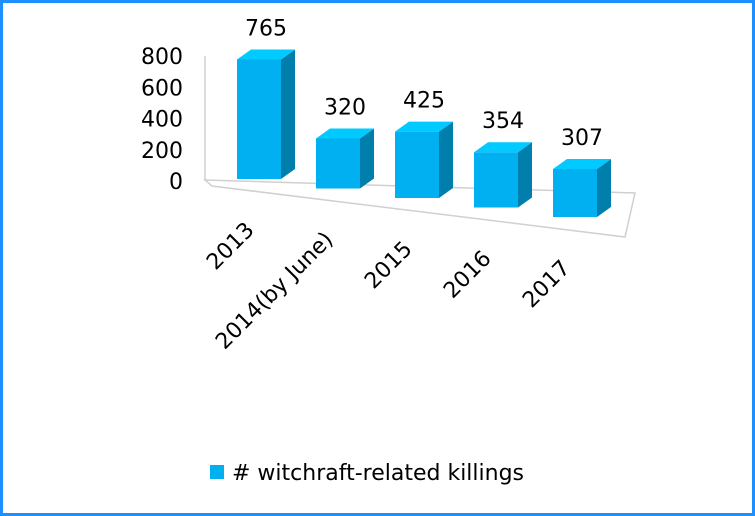 The image size is (755, 516). Describe the element at coordinates (217, 472) in the screenshot. I see `legend-swatch` at that location.